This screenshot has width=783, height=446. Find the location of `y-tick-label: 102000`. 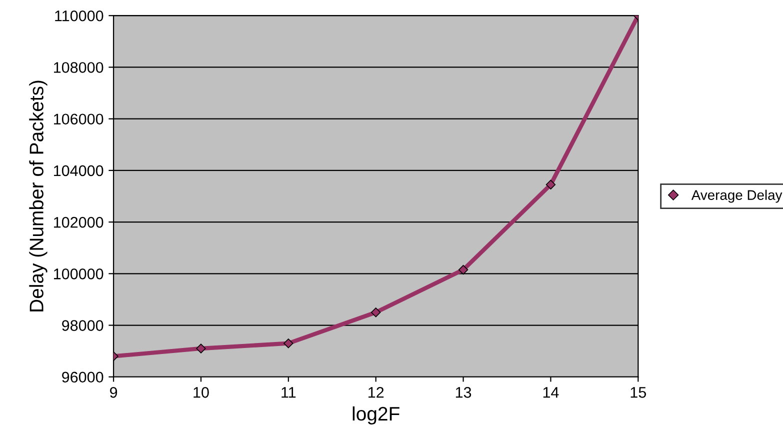

y-tick-label: 102000 is located at coordinates (79, 222).